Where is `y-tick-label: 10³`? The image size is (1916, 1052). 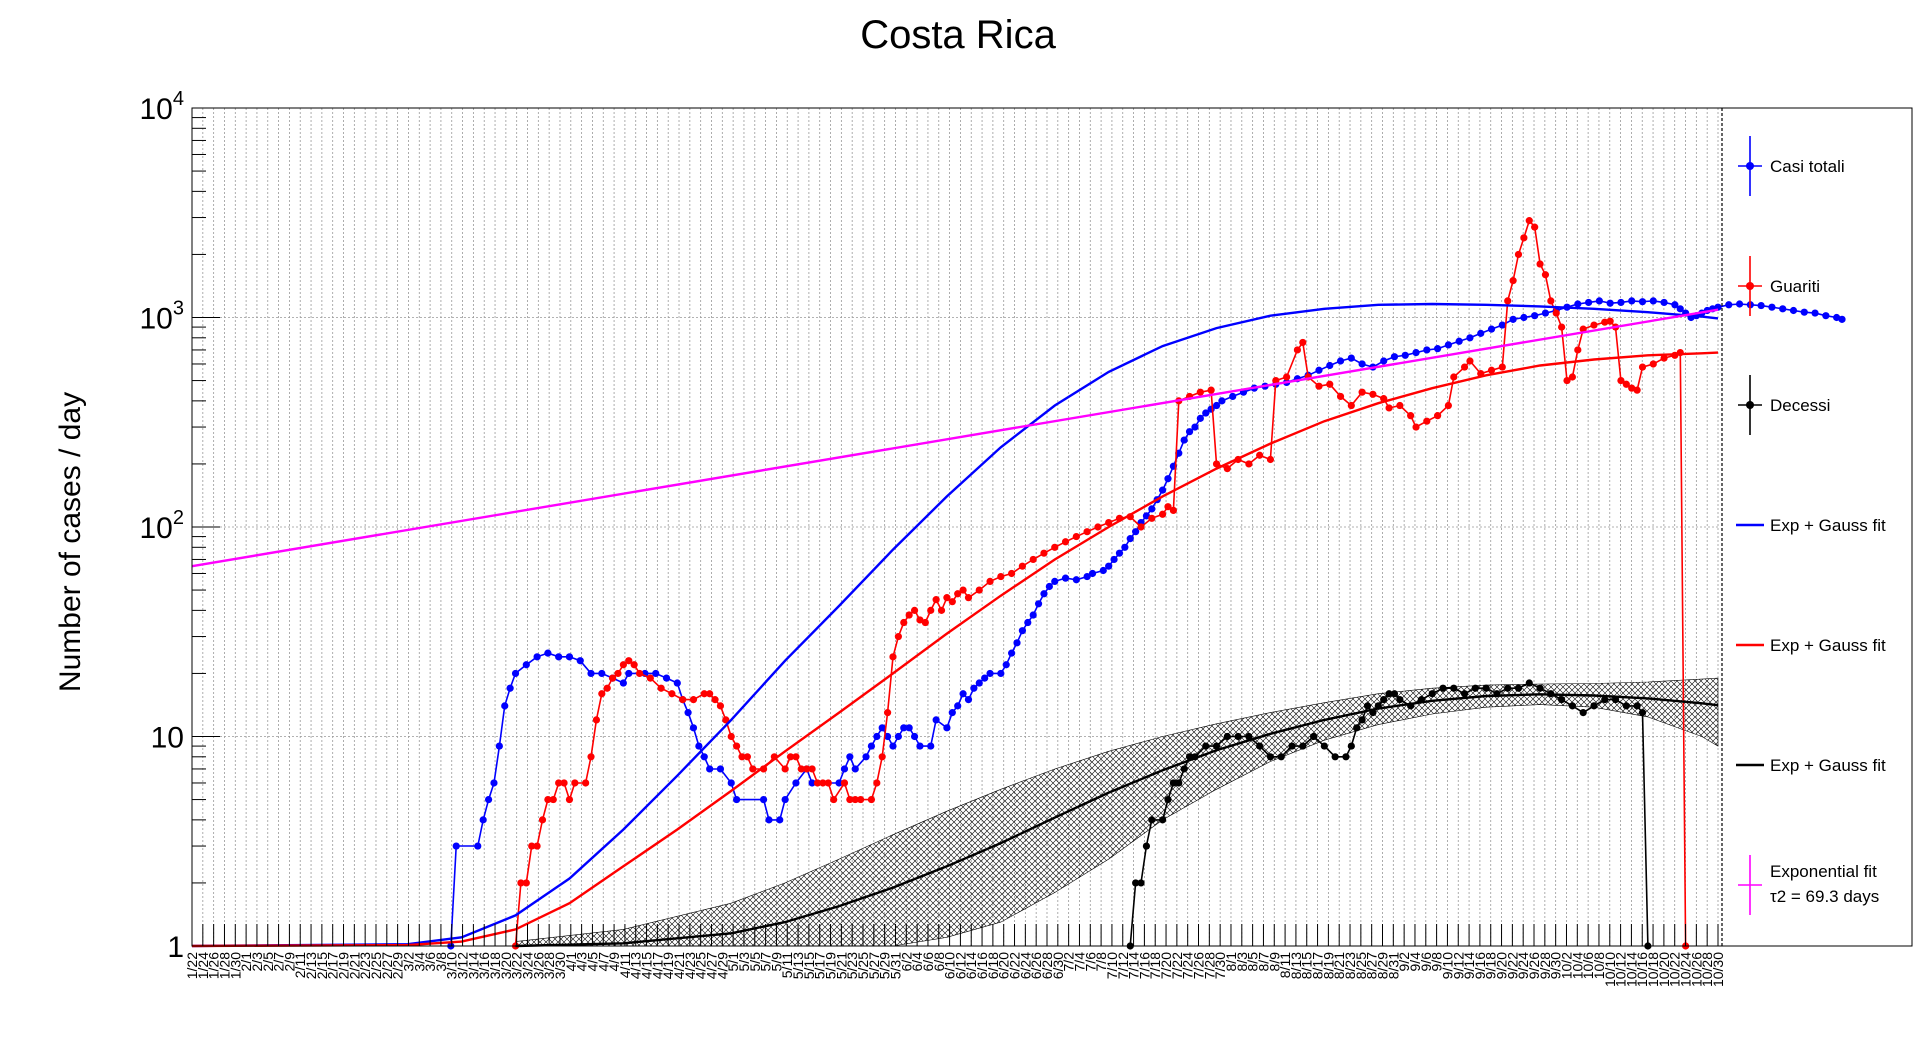
y-tick-label: 10³ is located at coordinates (162, 317).